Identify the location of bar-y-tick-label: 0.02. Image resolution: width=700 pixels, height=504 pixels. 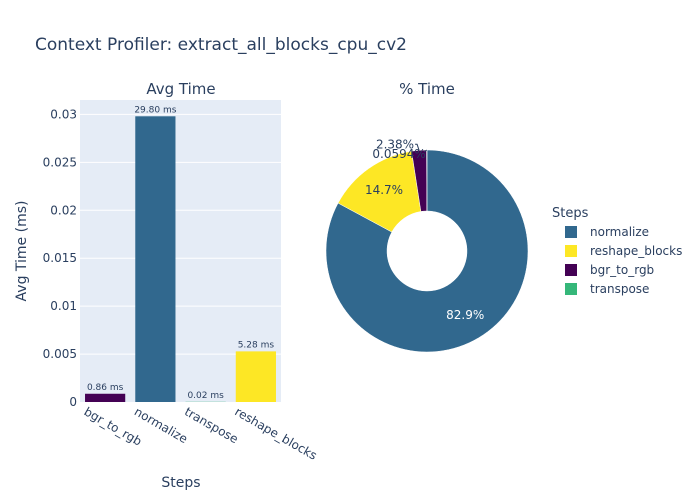
(63, 210).